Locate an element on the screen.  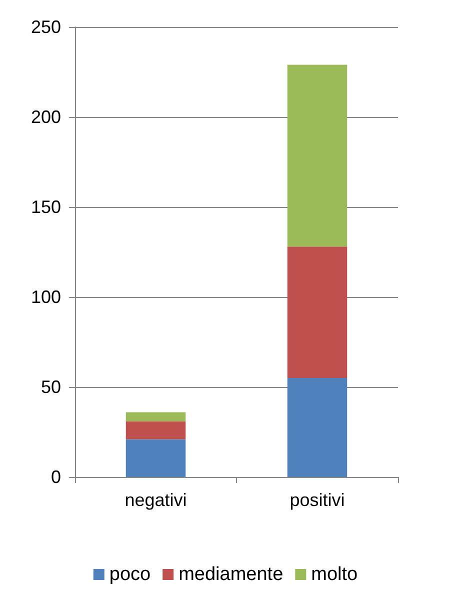
y-tick-label: 0 is located at coordinates (55, 477).